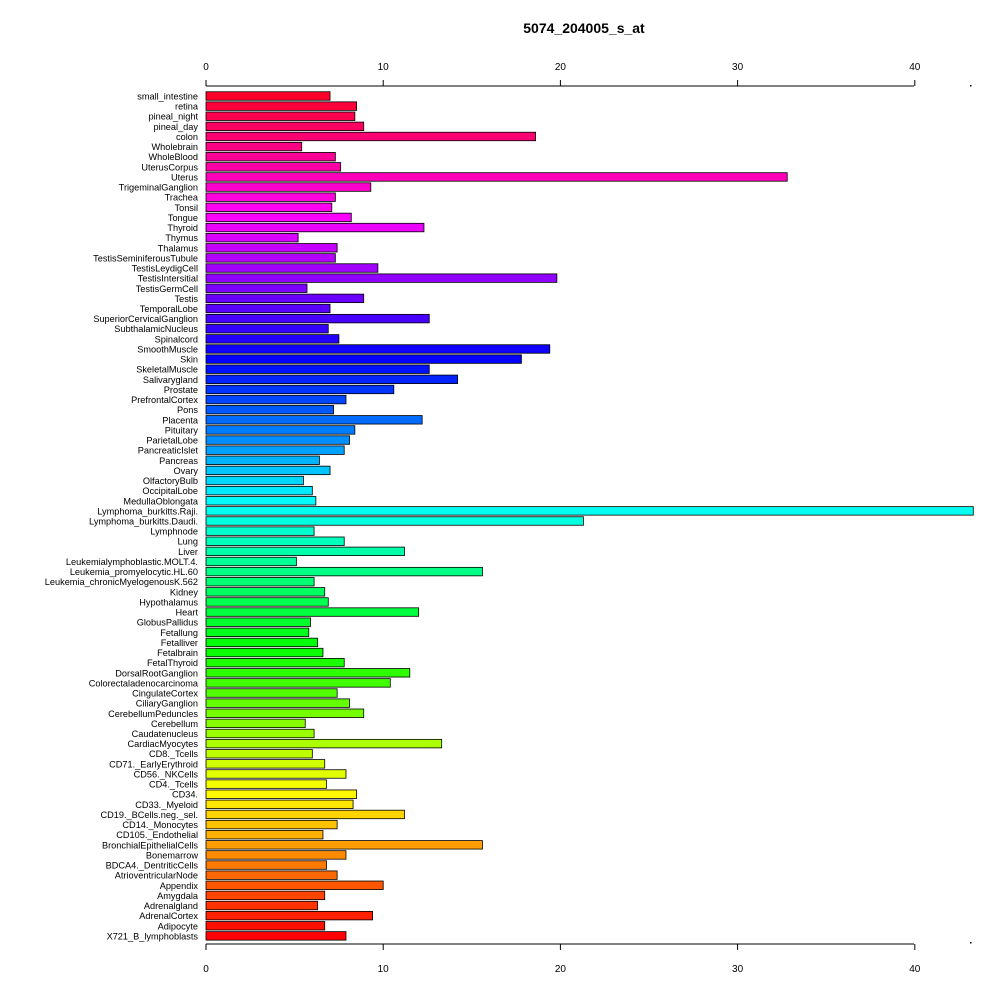 The image size is (1000, 1005). Describe the element at coordinates (276, 936) in the screenshot. I see `bar-X721_B_lymphoblasts` at that location.